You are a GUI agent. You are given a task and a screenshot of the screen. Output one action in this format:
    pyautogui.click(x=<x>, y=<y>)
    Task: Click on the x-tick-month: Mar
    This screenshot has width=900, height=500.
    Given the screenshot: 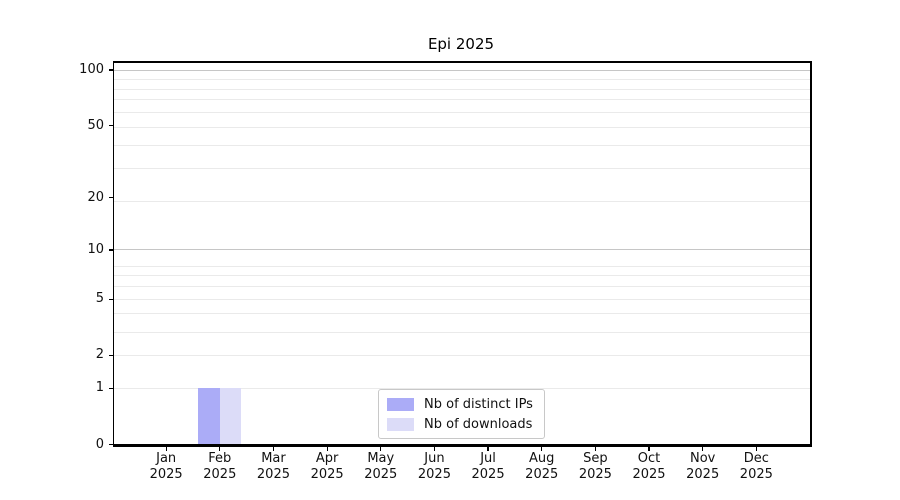 What is the action you would take?
    pyautogui.click(x=273, y=458)
    